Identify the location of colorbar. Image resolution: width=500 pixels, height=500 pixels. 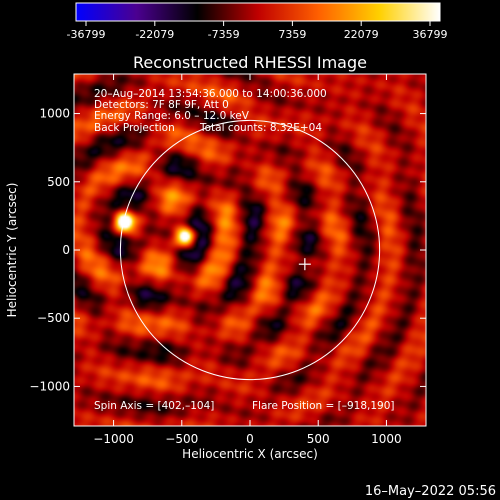
(258, 12).